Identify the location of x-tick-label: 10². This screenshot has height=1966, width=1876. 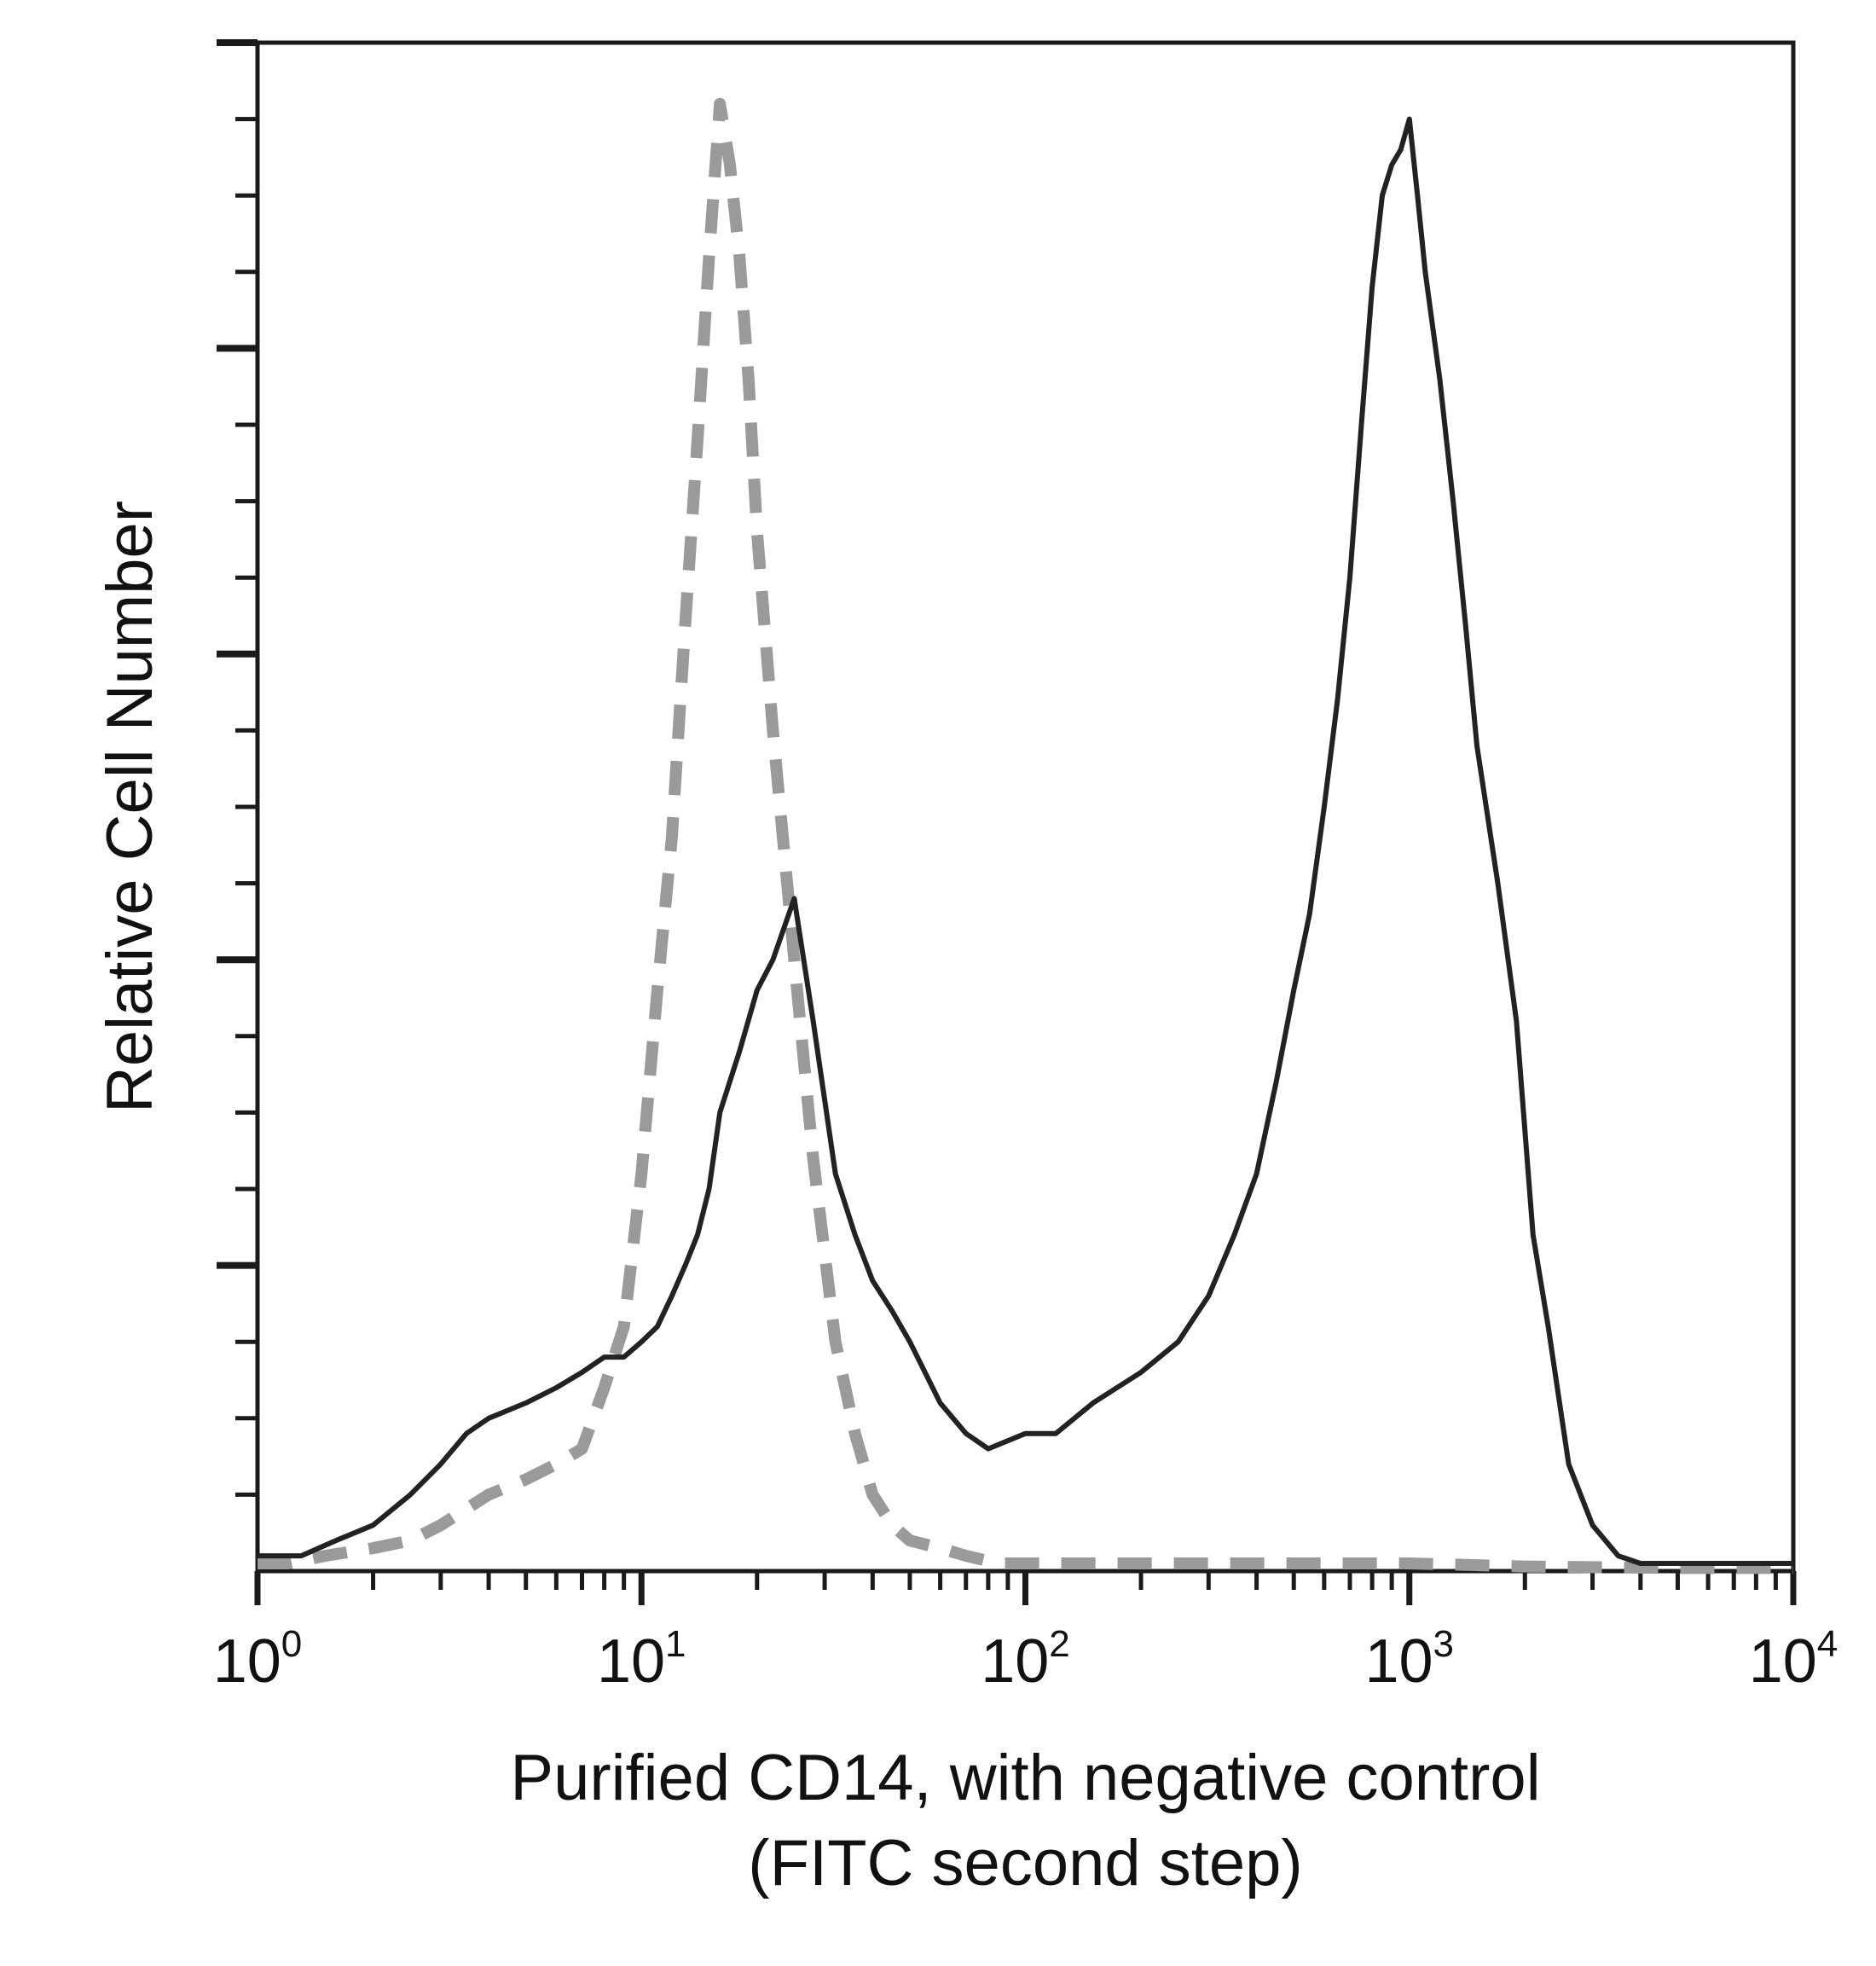
(1026, 1660).